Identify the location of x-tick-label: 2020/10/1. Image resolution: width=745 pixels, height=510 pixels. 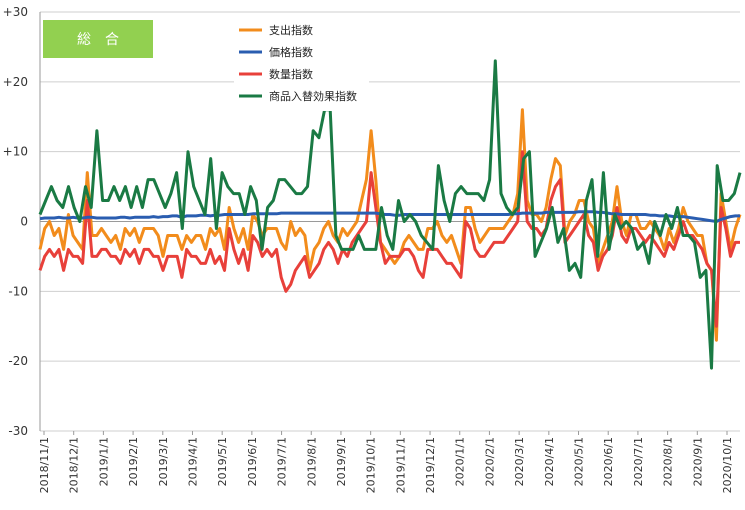
(727, 465).